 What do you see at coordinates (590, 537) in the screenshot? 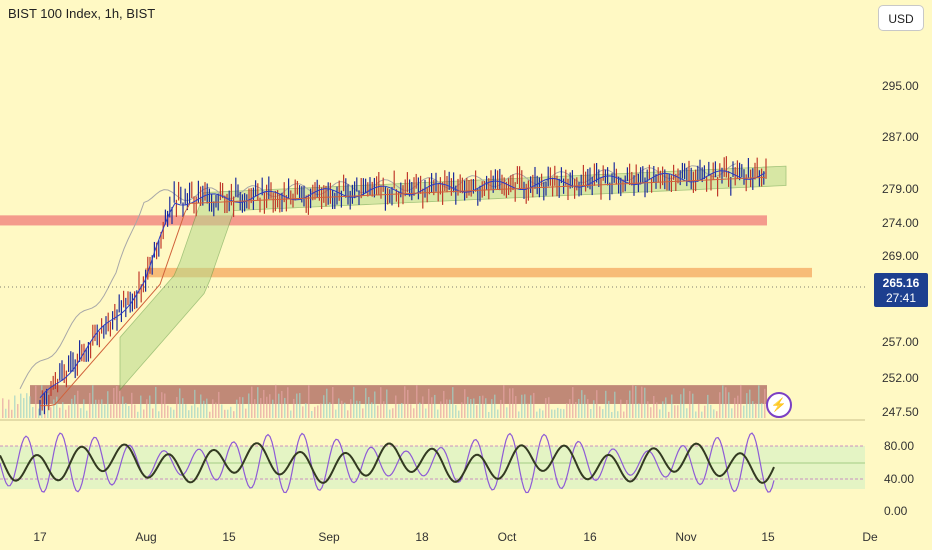
I see `time-axis-tick: 16` at bounding box center [590, 537].